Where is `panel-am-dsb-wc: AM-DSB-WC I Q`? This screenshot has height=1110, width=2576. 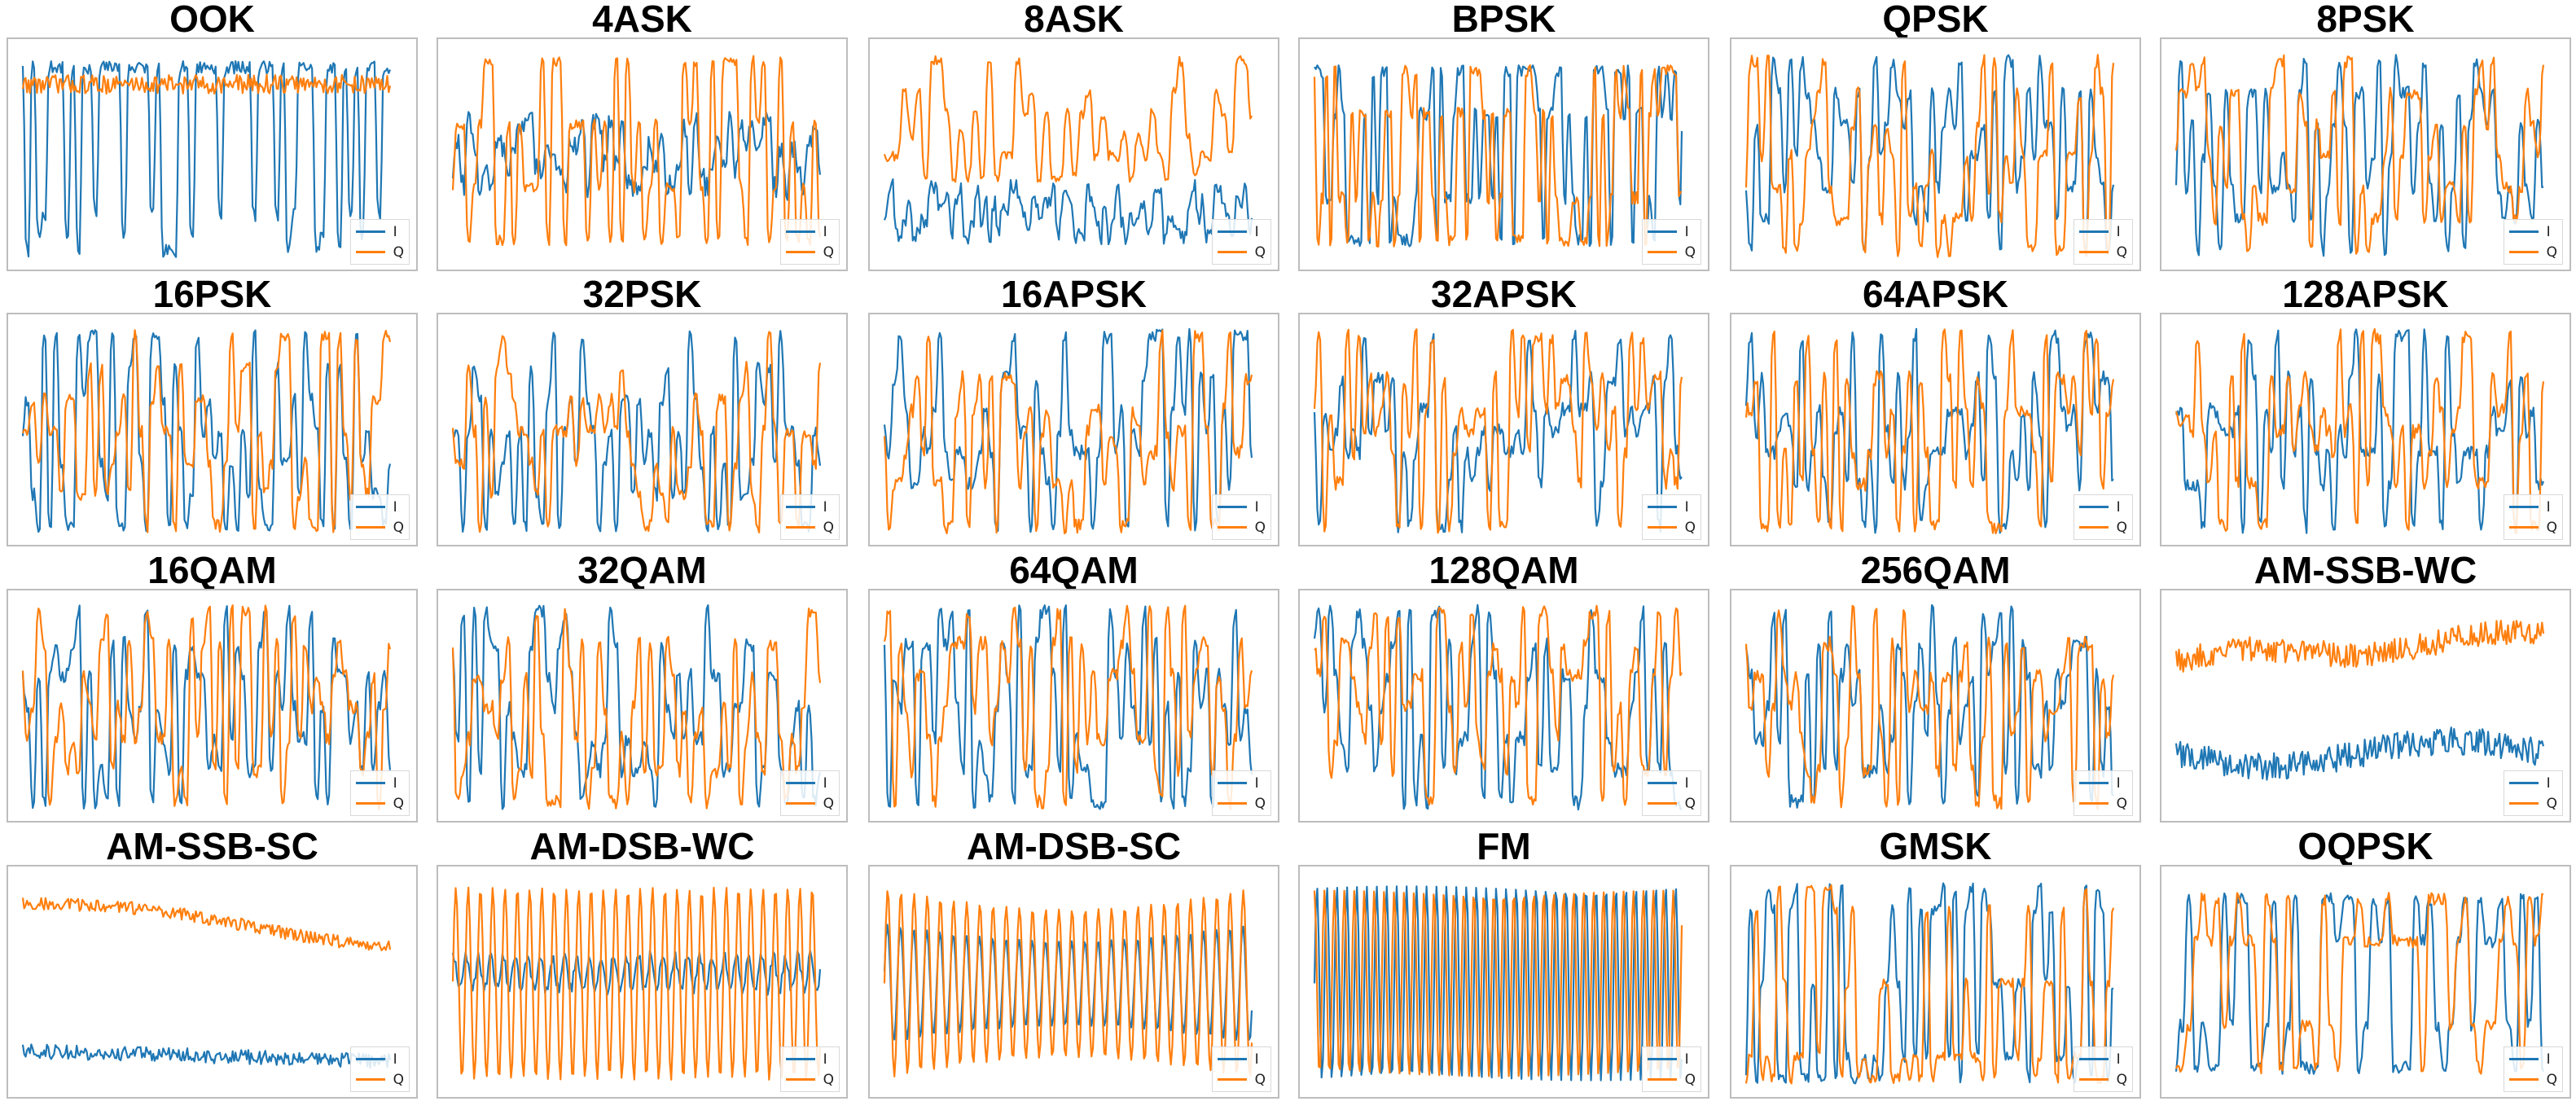 panel-am-dsb-wc: AM-DSB-WC I Q is located at coordinates (642, 963).